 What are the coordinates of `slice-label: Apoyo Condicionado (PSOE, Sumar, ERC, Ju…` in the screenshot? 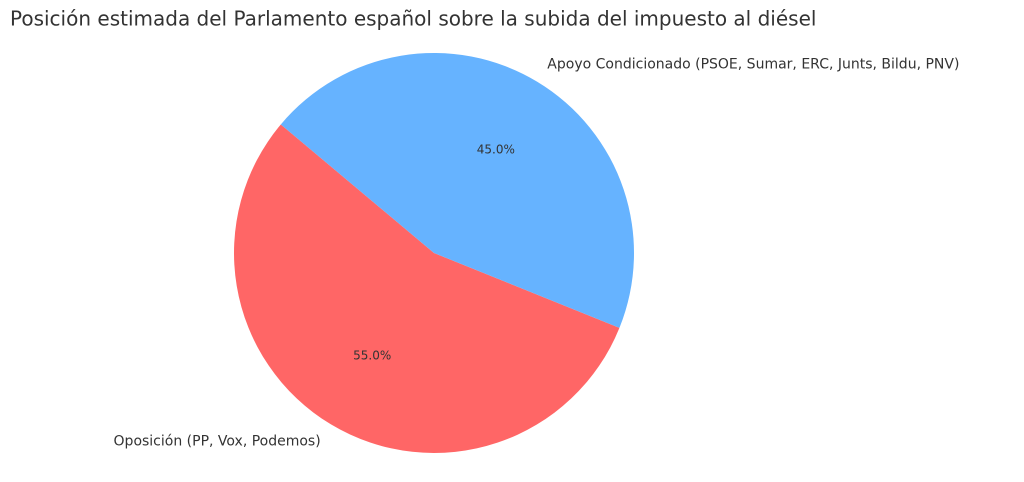 It's located at (753, 64).